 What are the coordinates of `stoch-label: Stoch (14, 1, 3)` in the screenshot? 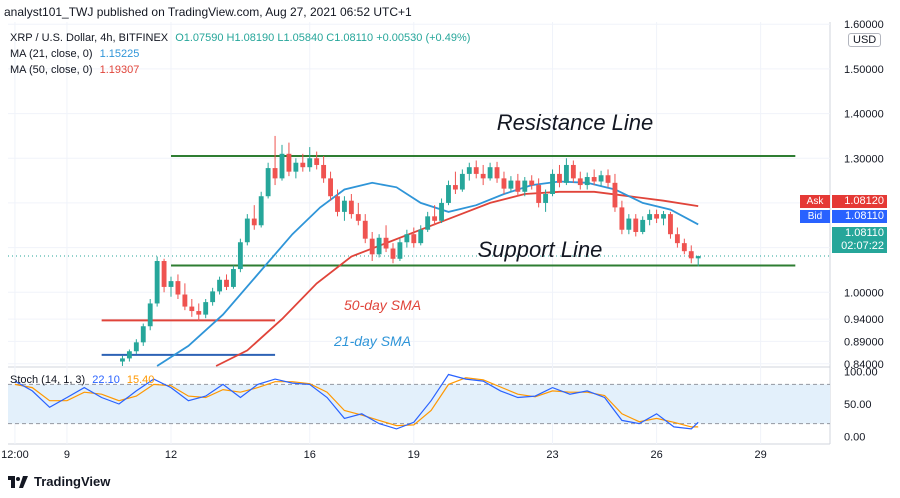 It's located at (48, 380).